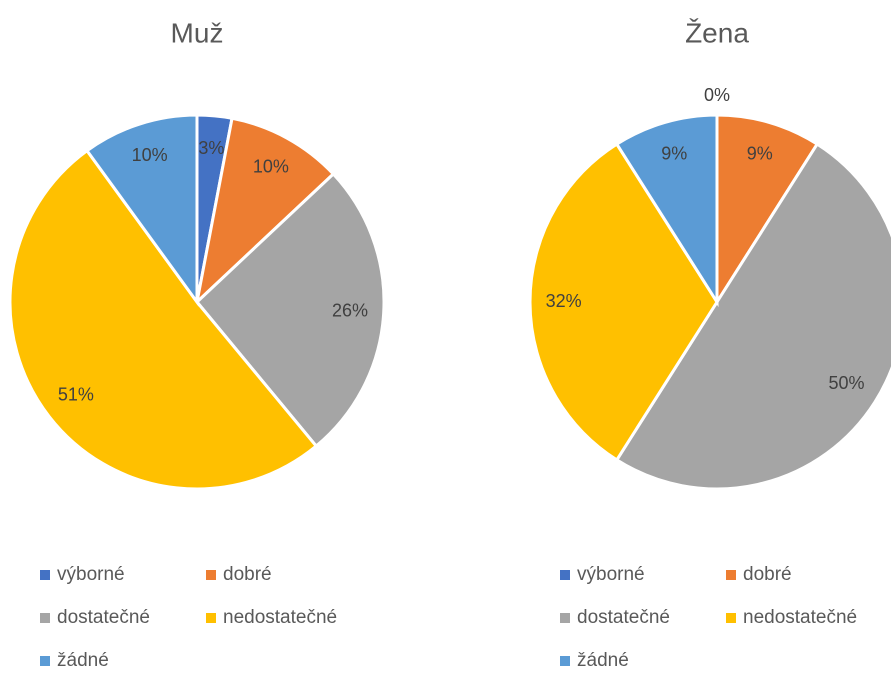 The image size is (891, 674). Describe the element at coordinates (717, 32) in the screenshot. I see `chart-title: Žena` at that location.